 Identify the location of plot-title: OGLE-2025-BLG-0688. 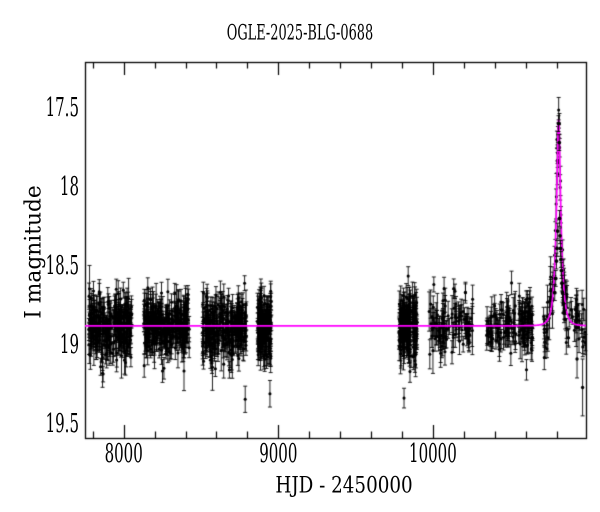
(300, 32).